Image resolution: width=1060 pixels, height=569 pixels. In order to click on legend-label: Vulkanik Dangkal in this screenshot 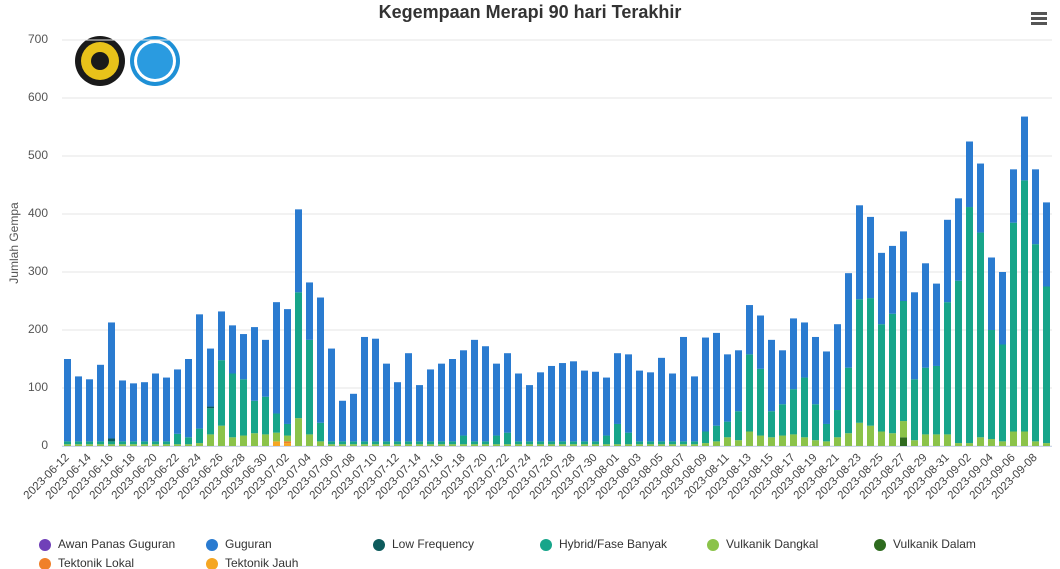, I will do `click(772, 544)`.